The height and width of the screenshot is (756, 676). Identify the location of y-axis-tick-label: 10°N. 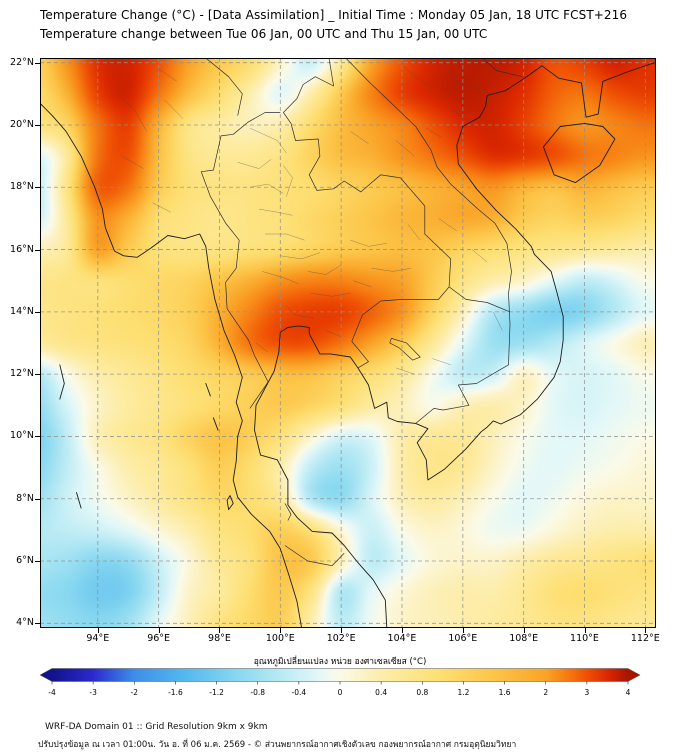
(22, 436).